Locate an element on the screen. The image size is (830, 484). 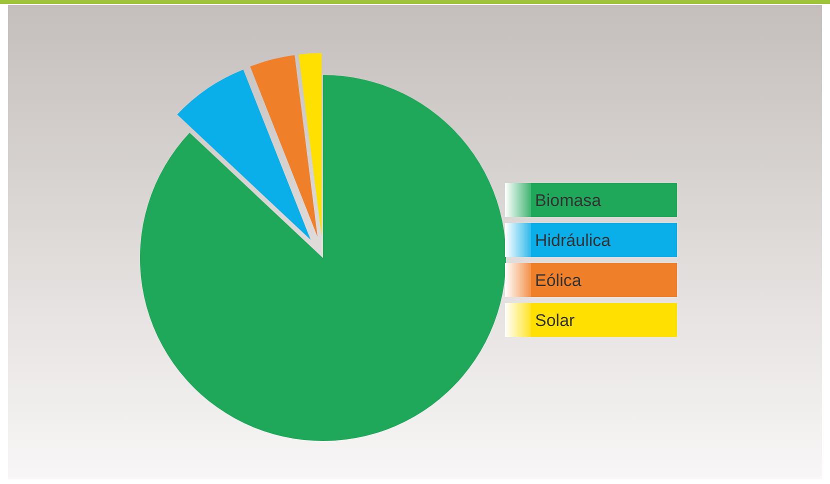
legend-label: Solar is located at coordinates (555, 320).